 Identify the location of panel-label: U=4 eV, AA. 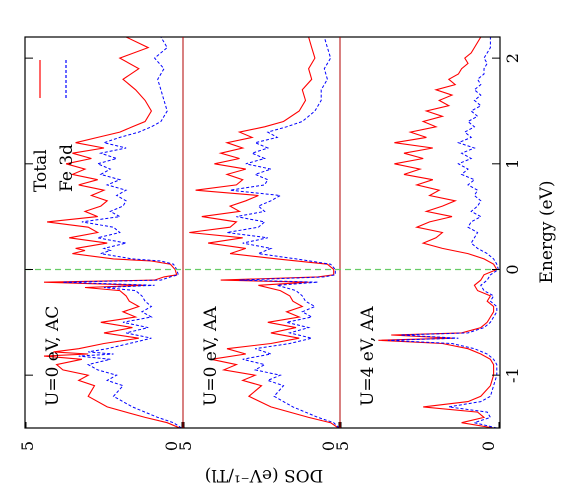
(368, 356).